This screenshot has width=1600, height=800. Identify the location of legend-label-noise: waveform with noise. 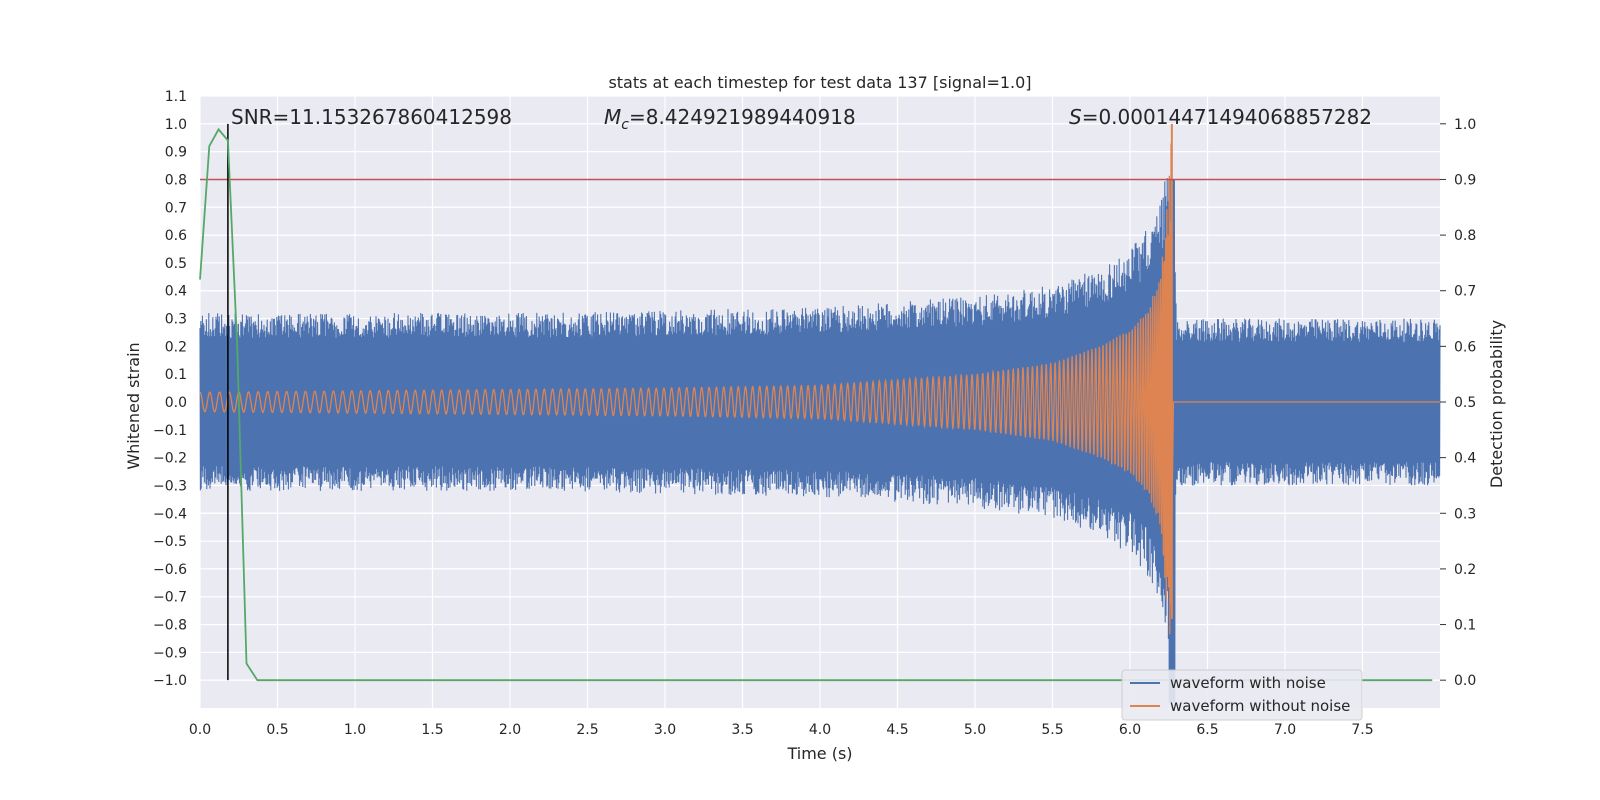
(1248, 683).